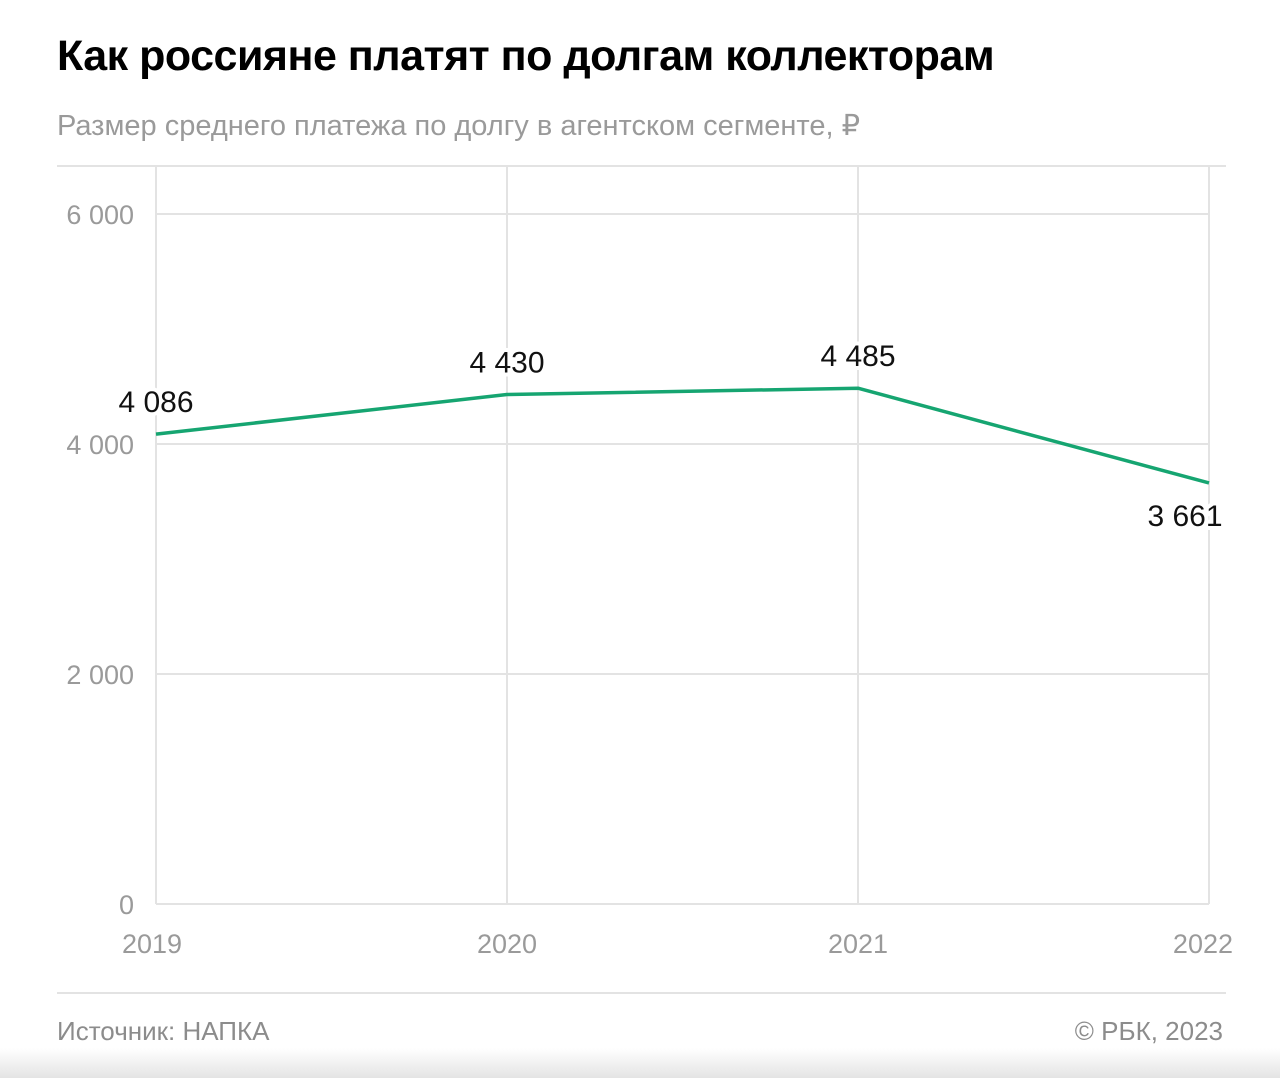 This screenshot has width=1280, height=1078. Describe the element at coordinates (1148, 1031) in the screenshot. I see `copyright: © РБК, 2023` at that location.